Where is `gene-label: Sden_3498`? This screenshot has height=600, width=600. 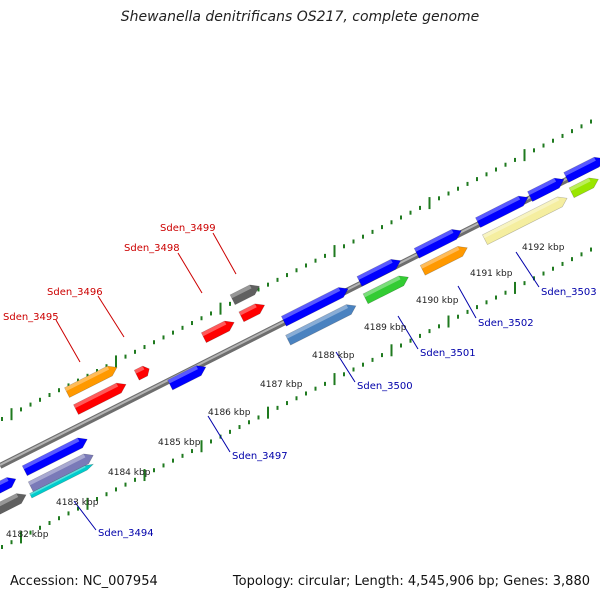
gene-label: Sden_3498 is located at coordinates (152, 248).